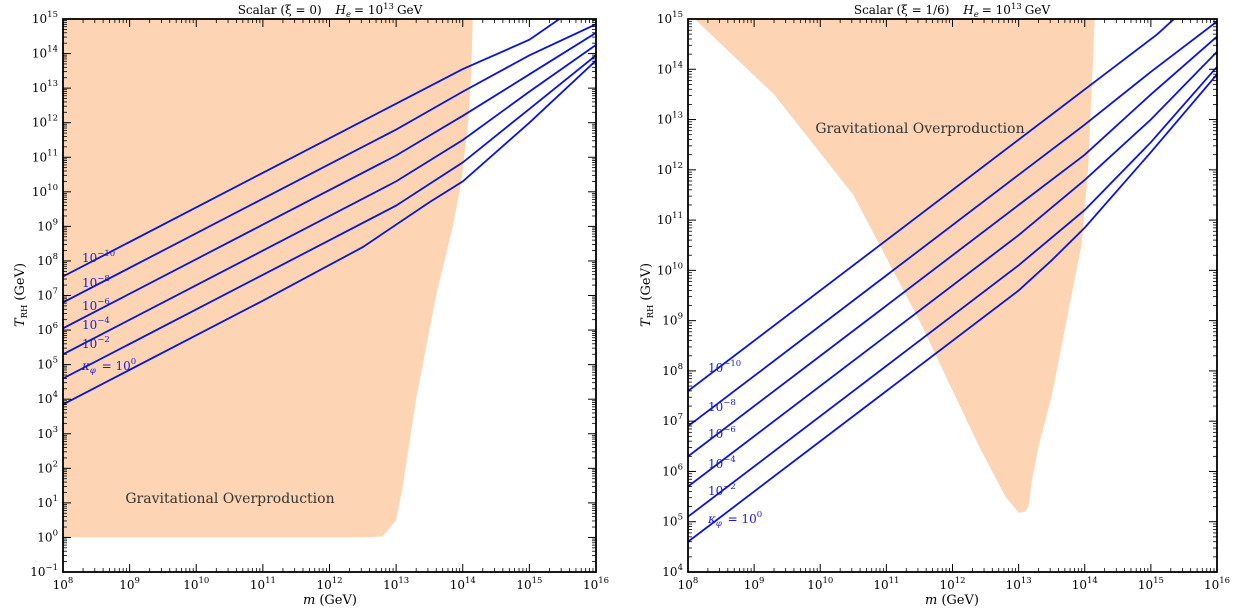 The image size is (1242, 611). I want to click on y-tick-label: 10³, so click(47, 433).